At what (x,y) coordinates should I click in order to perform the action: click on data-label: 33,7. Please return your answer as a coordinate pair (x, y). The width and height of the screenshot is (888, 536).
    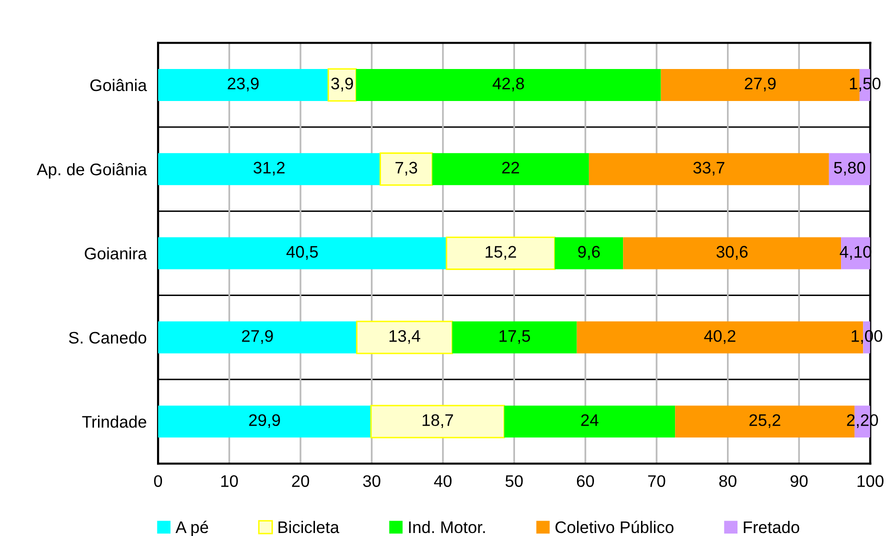
    Looking at the image, I should click on (708, 169).